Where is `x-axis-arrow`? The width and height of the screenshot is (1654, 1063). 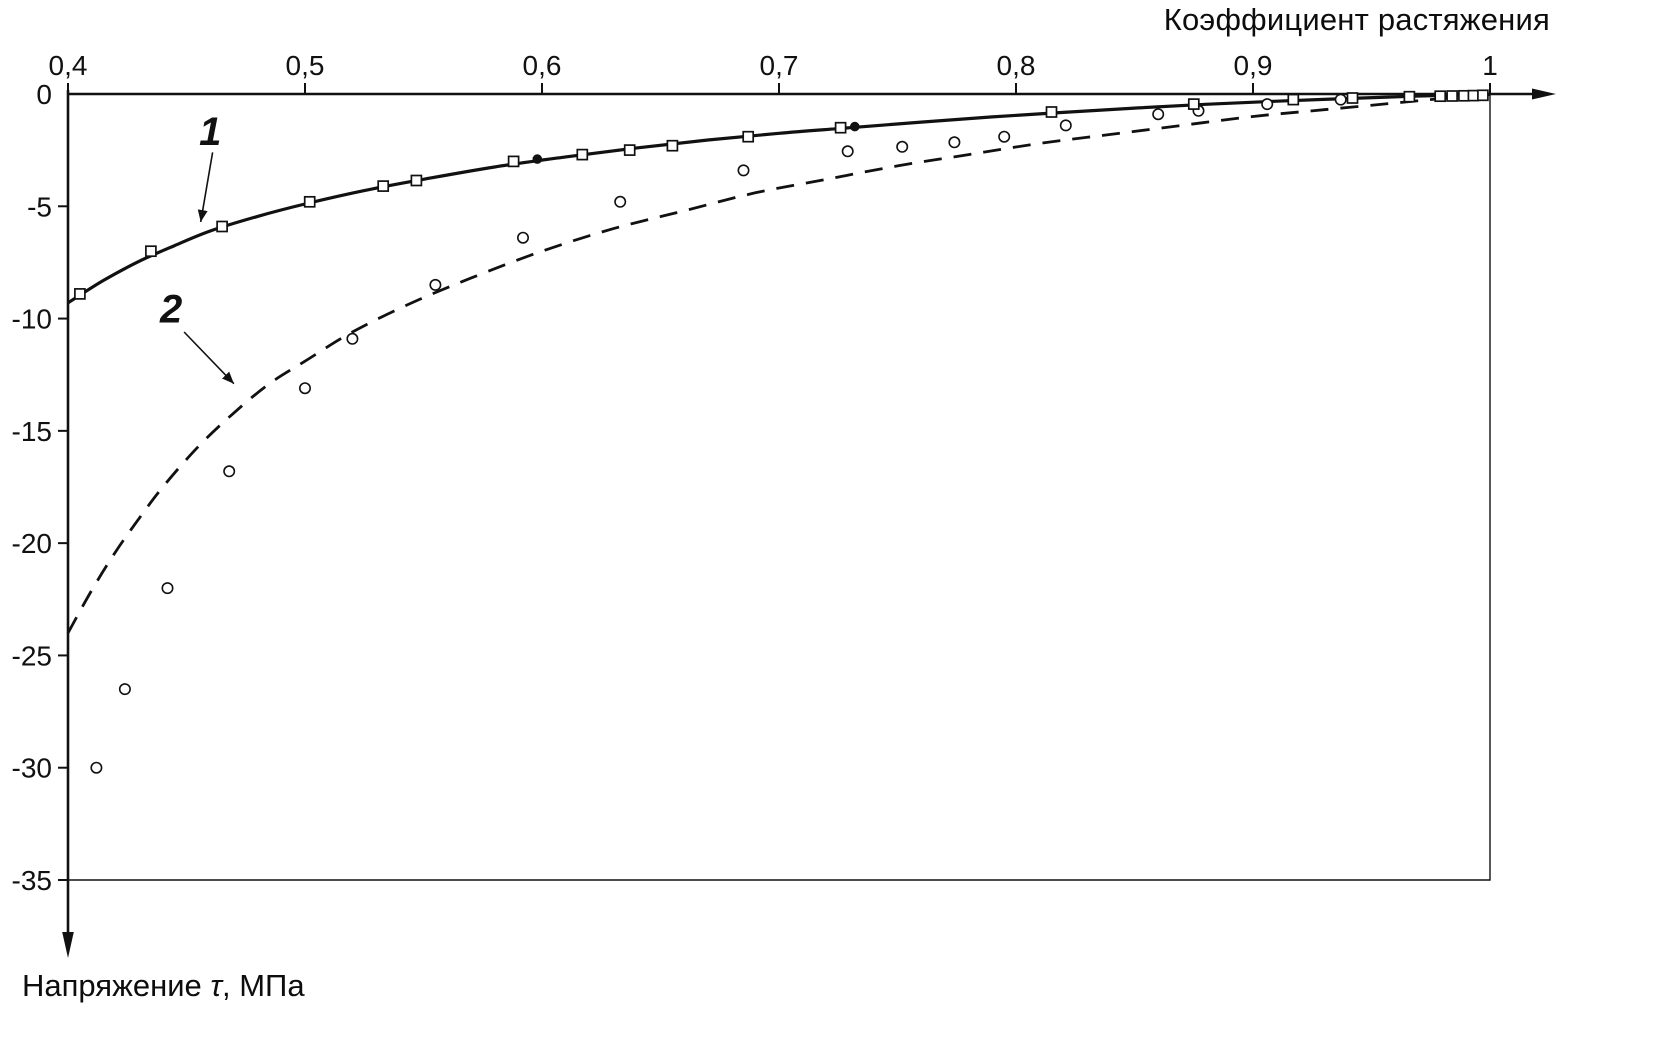 x-axis-arrow is located at coordinates (1544, 94).